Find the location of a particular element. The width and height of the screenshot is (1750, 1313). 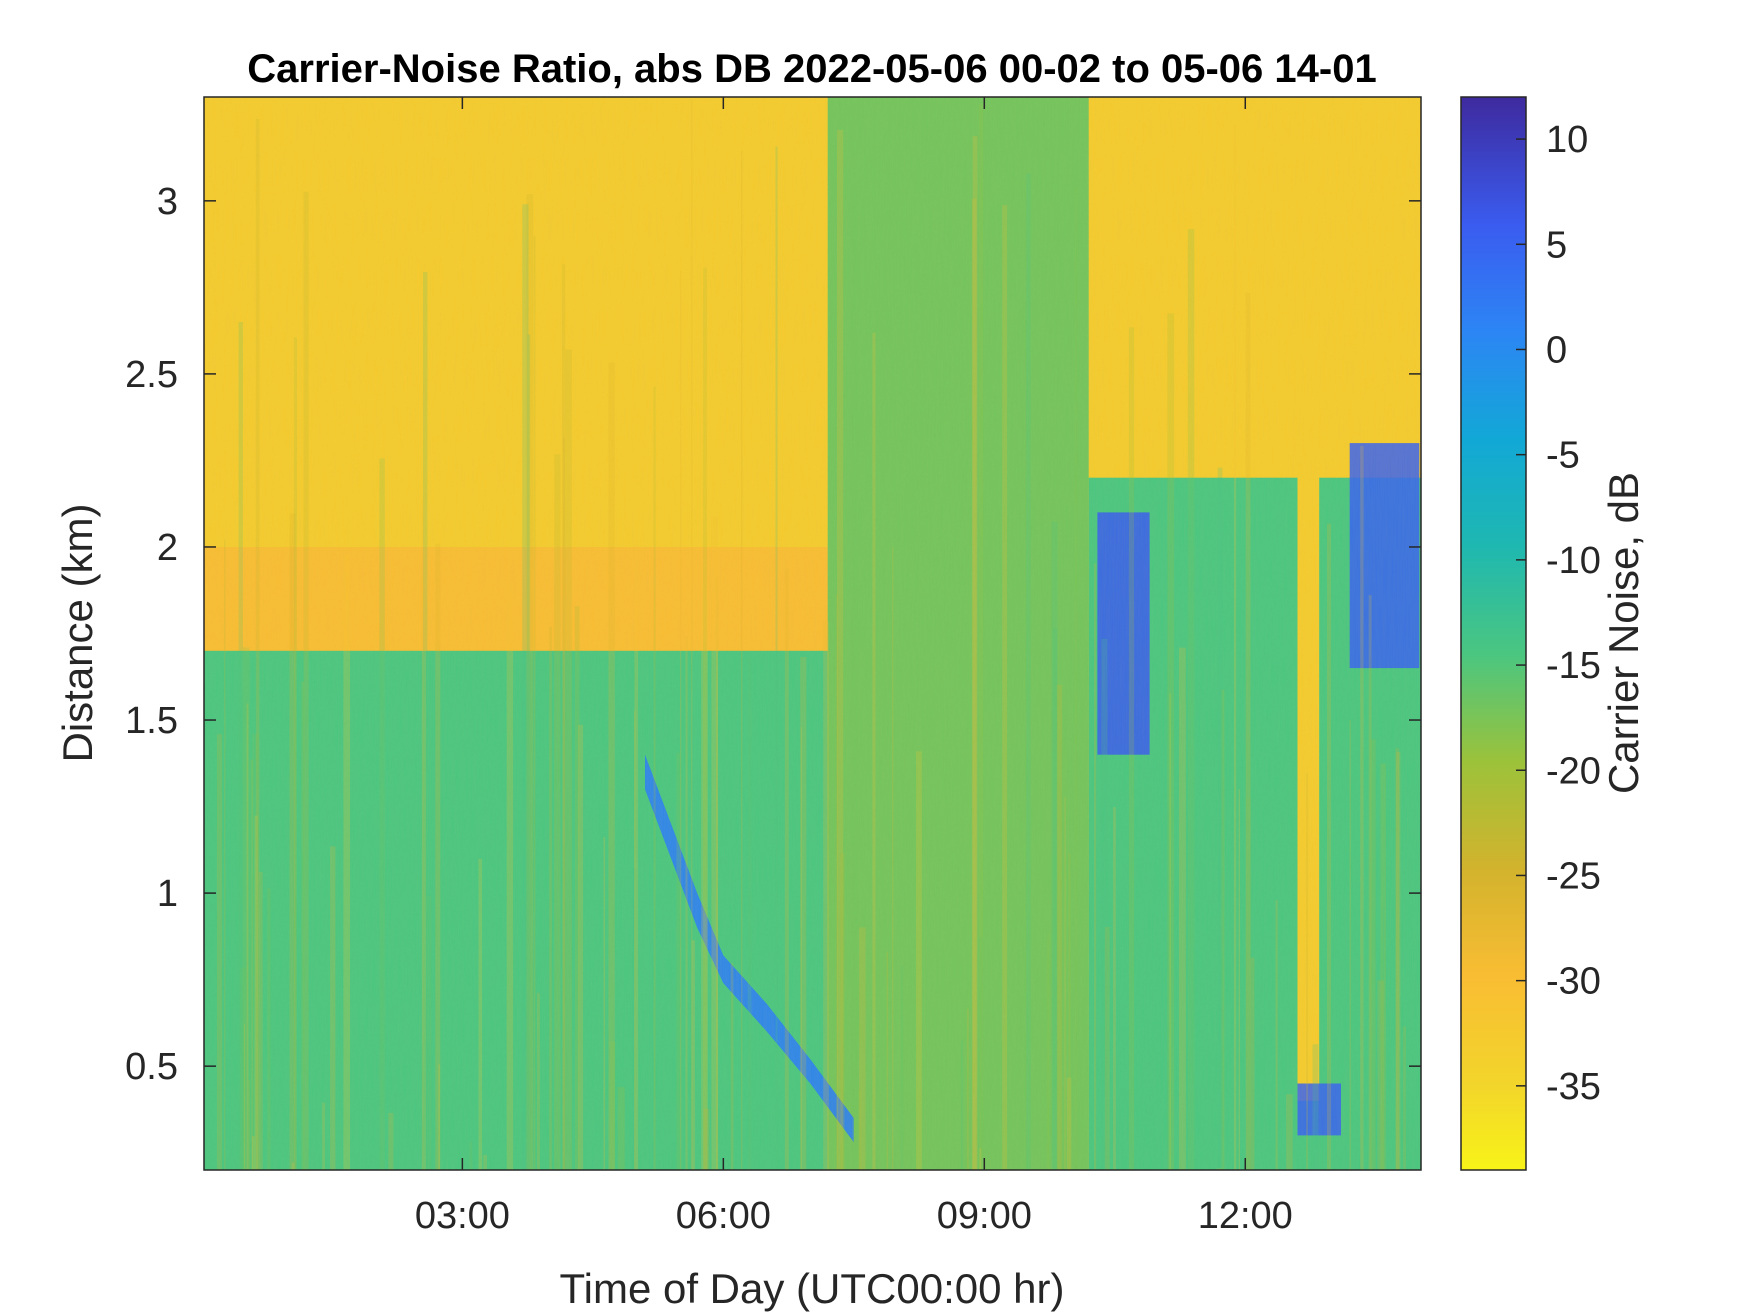

x-tick-label: 03:00 is located at coordinates (462, 1216).